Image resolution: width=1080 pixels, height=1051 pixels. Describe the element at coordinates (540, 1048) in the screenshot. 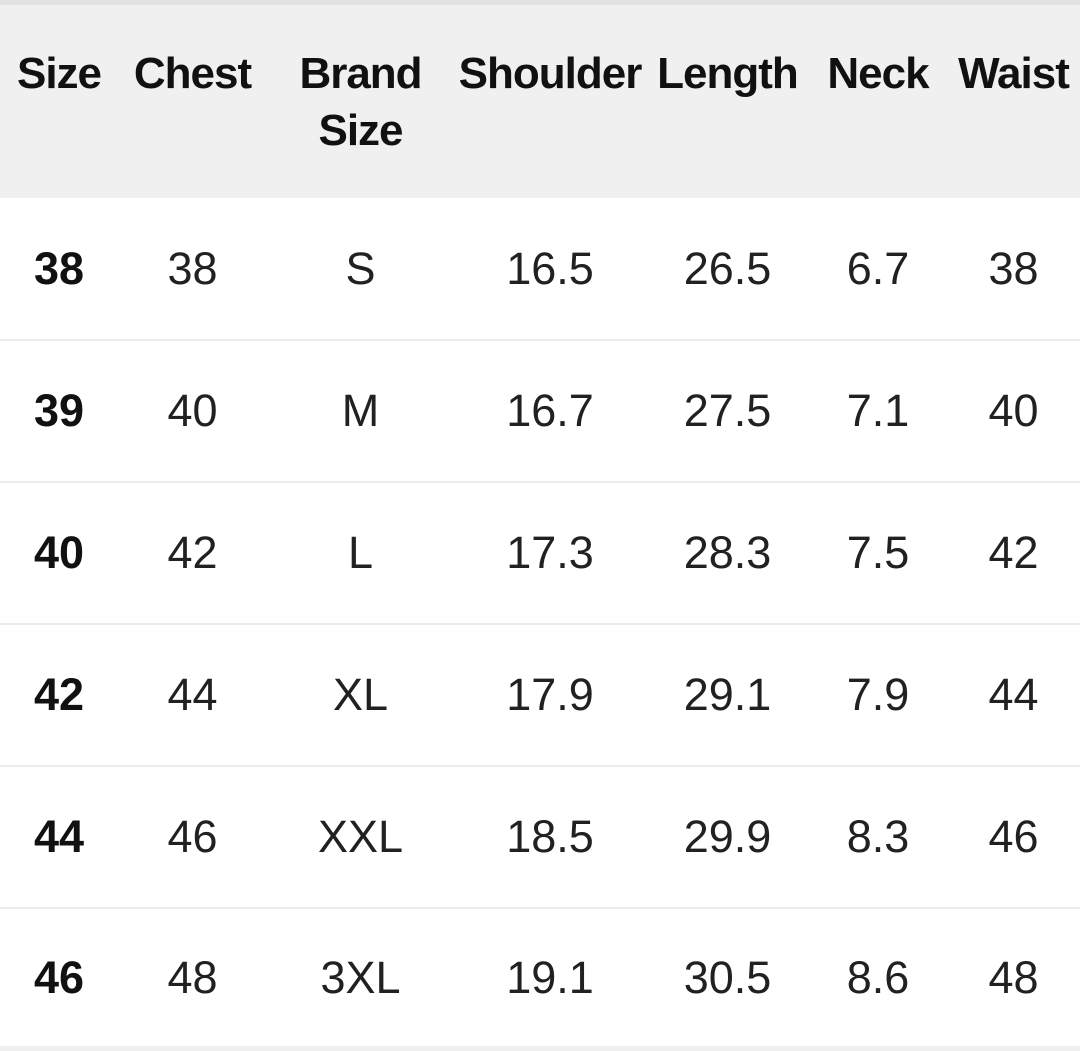

I see `bottom-section-edge` at that location.